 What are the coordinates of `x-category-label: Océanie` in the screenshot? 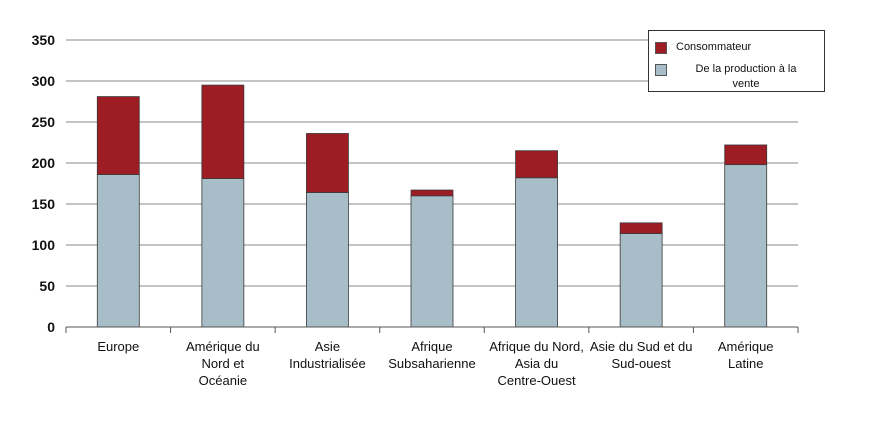 It's located at (223, 380).